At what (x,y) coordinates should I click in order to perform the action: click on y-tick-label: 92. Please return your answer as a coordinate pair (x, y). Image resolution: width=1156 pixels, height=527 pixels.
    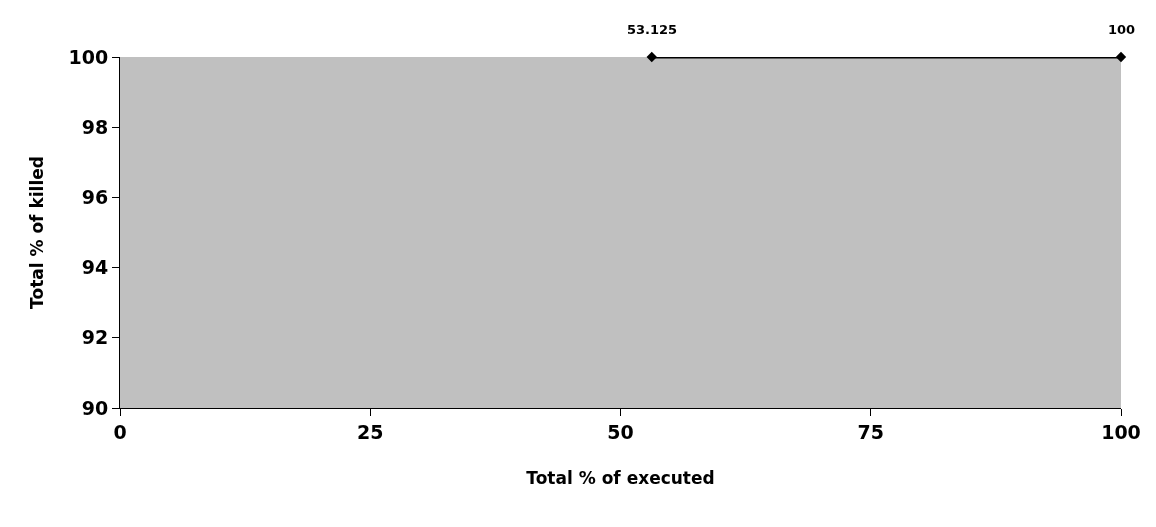
    Looking at the image, I should click on (95, 337).